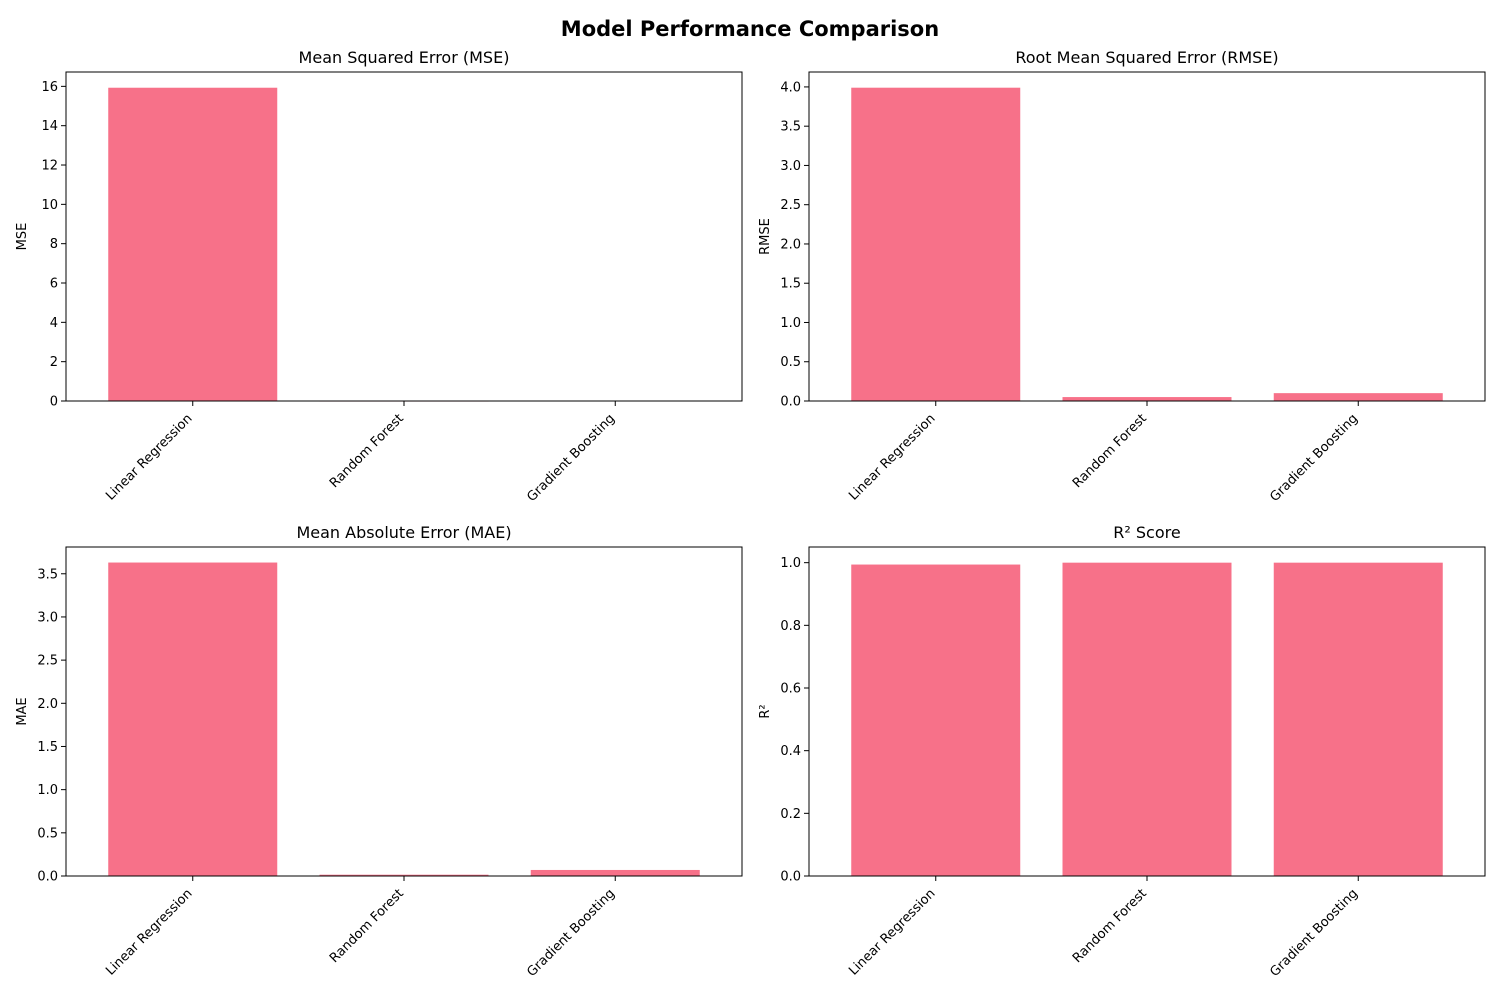 The width and height of the screenshot is (1500, 1000). Describe the element at coordinates (403, 532) in the screenshot. I see `chart-title: Mean Absolute Error (MAE)` at that location.